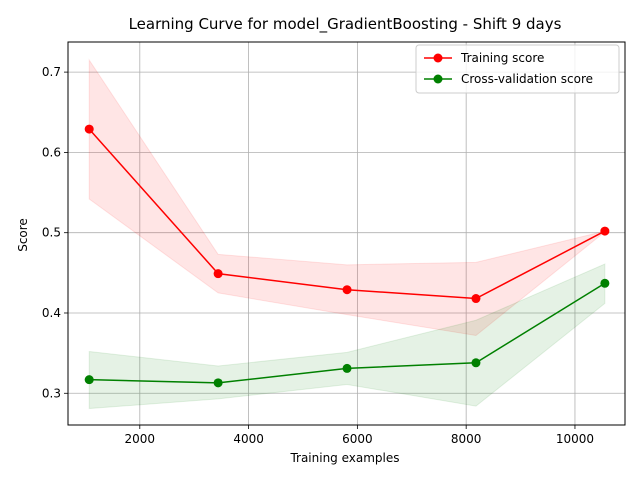  What do you see at coordinates (23, 235) in the screenshot?
I see `y-axis-label: Score` at bounding box center [23, 235].